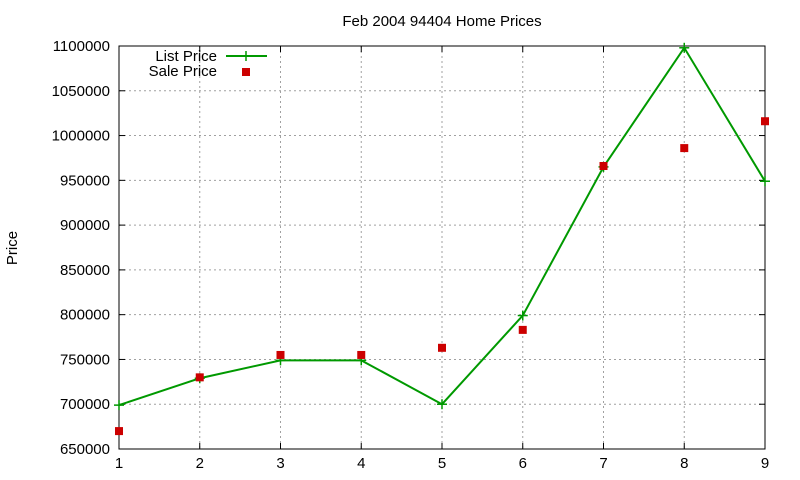 Image resolution: width=800 pixels, height=480 pixels. What do you see at coordinates (12, 248) in the screenshot?
I see `y-axis-label: Price` at bounding box center [12, 248].